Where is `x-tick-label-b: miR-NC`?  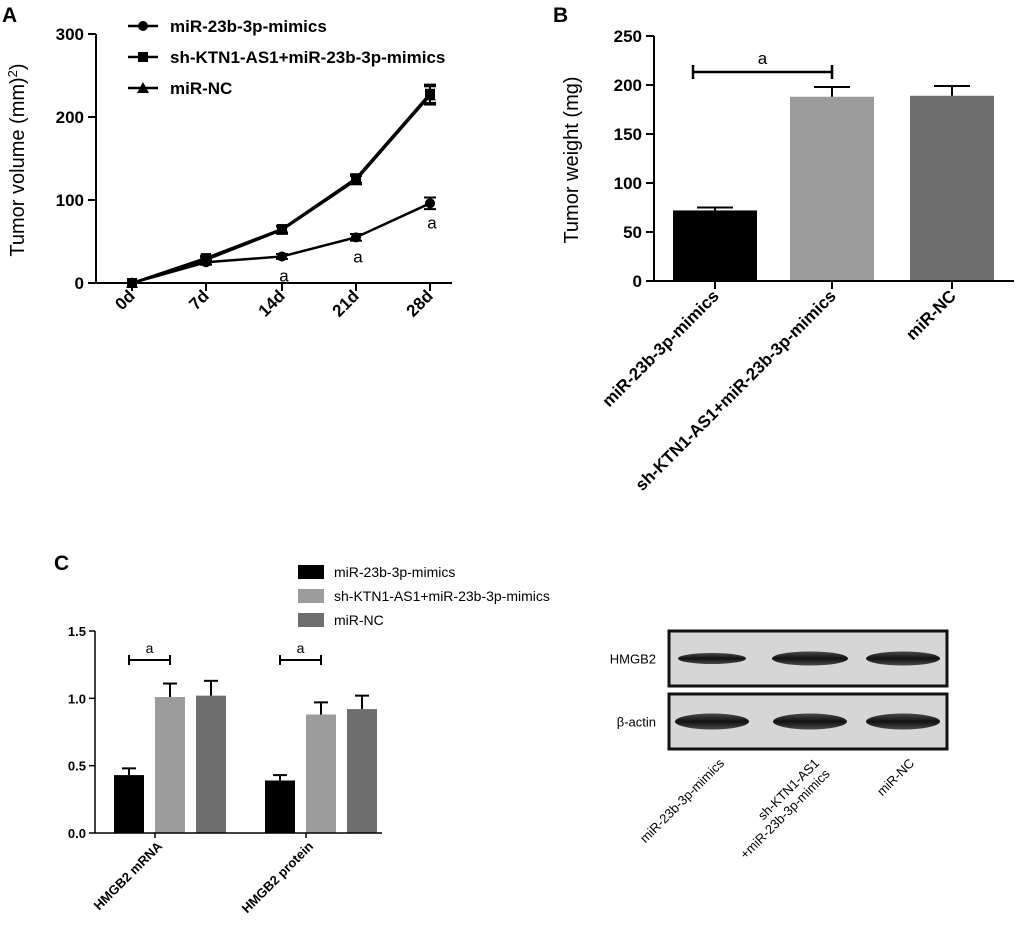 x-tick-label-b: miR-NC is located at coordinates (931, 315).